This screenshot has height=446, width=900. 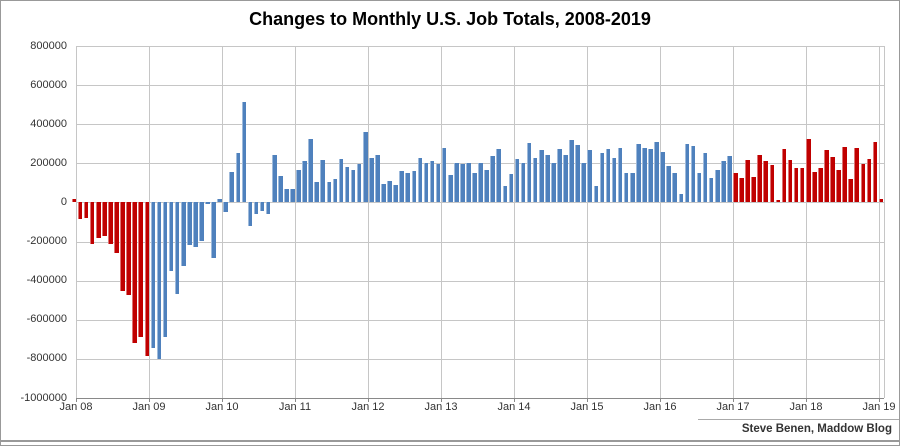 I want to click on x-tick-label: Jan 13, so click(x=441, y=407).